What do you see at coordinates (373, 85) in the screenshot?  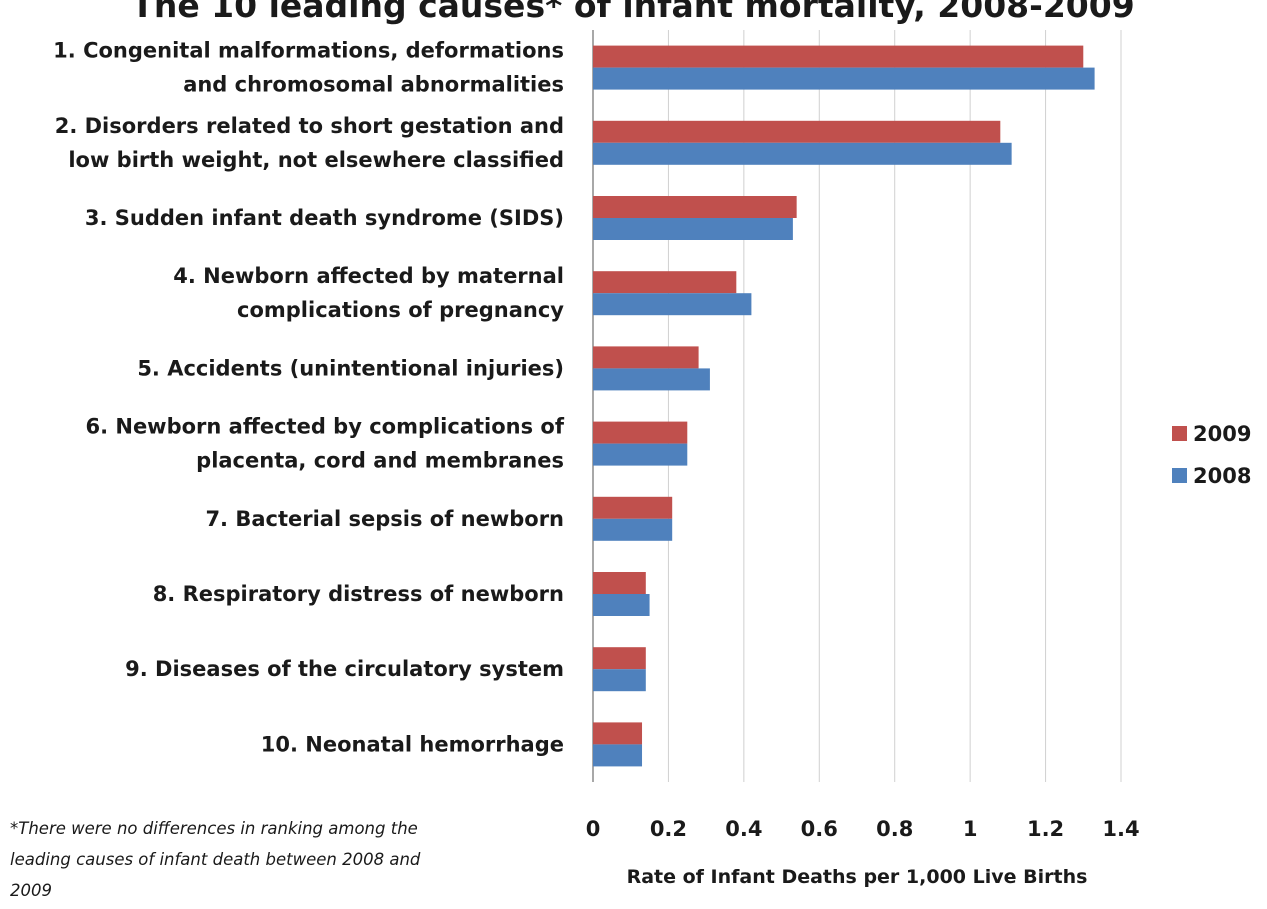 I see `category-label: and chromosomal abnormalities` at bounding box center [373, 85].